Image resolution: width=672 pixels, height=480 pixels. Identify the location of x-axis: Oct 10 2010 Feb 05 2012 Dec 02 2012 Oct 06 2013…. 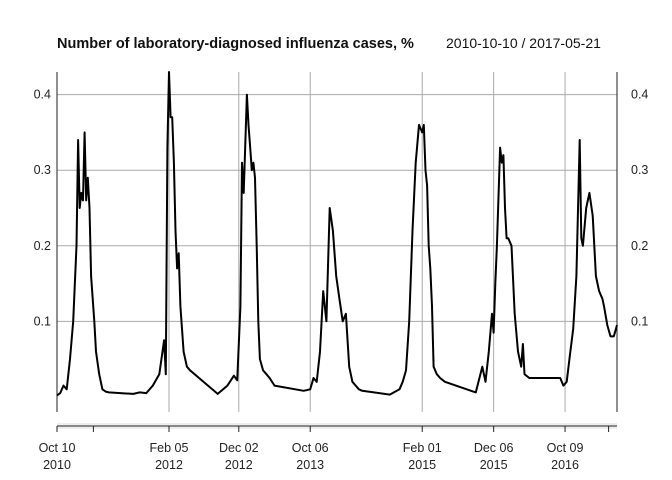
(324, 449).